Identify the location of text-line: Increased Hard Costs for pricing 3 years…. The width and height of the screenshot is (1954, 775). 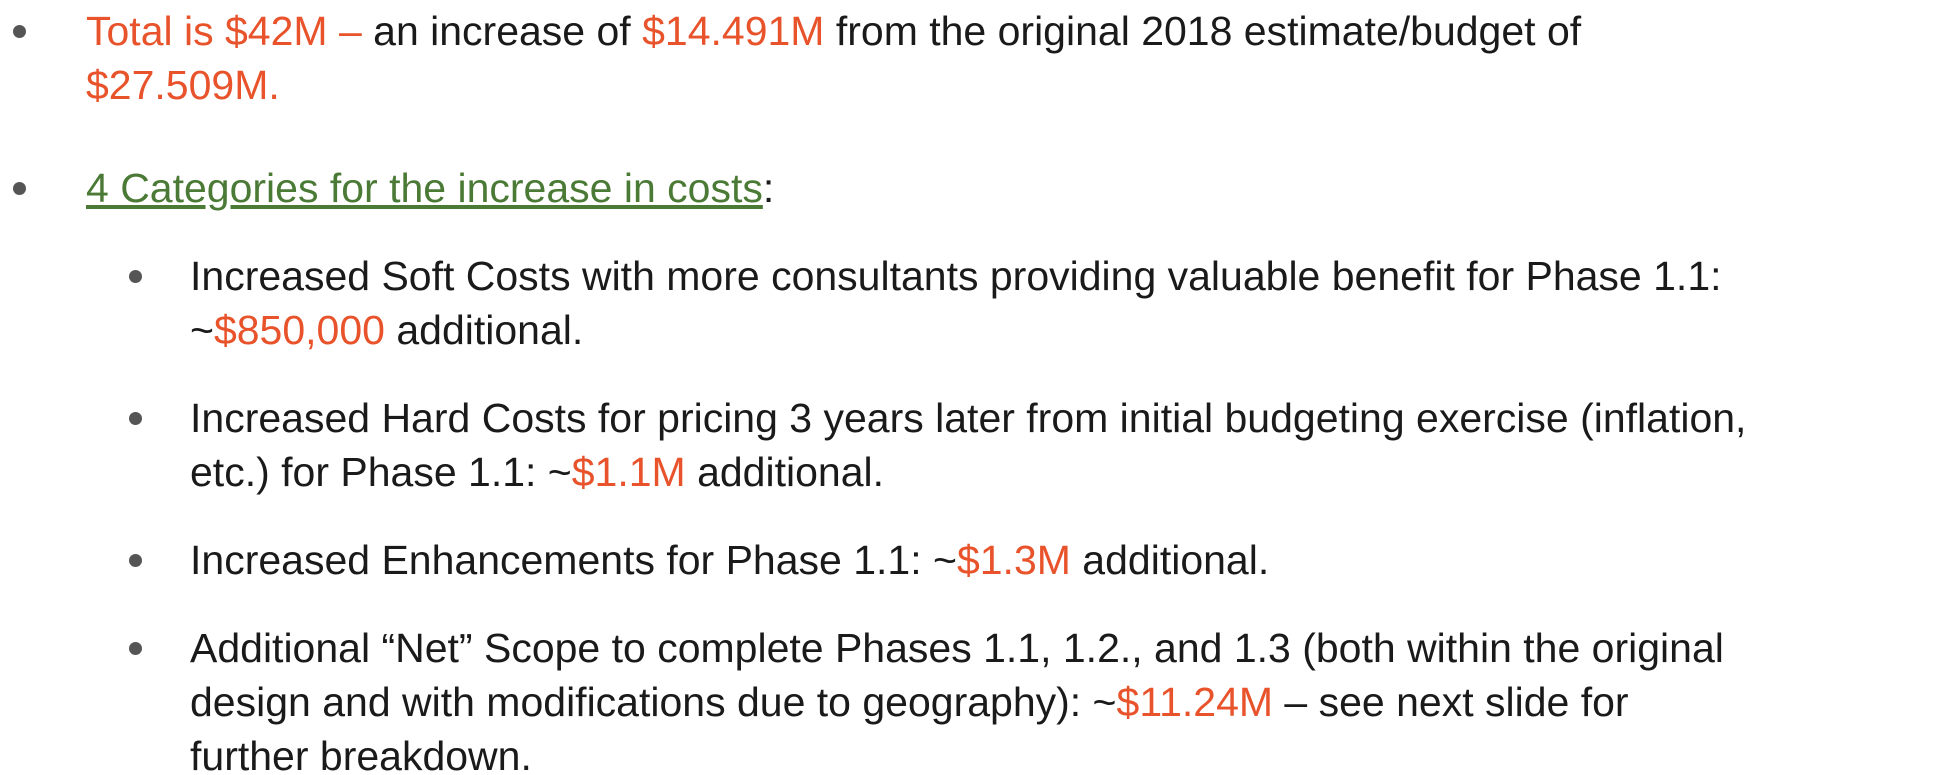
(968, 418).